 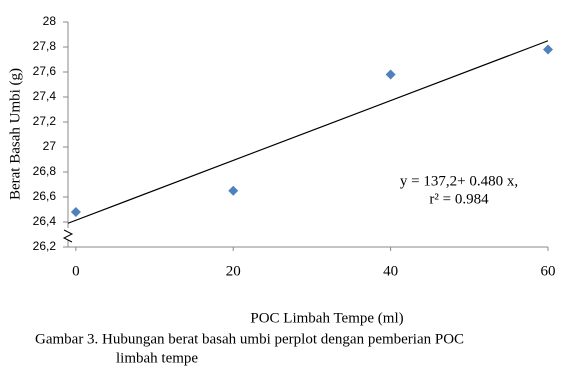 What do you see at coordinates (45, 221) in the screenshot?
I see `y-tick-label: 26,4` at bounding box center [45, 221].